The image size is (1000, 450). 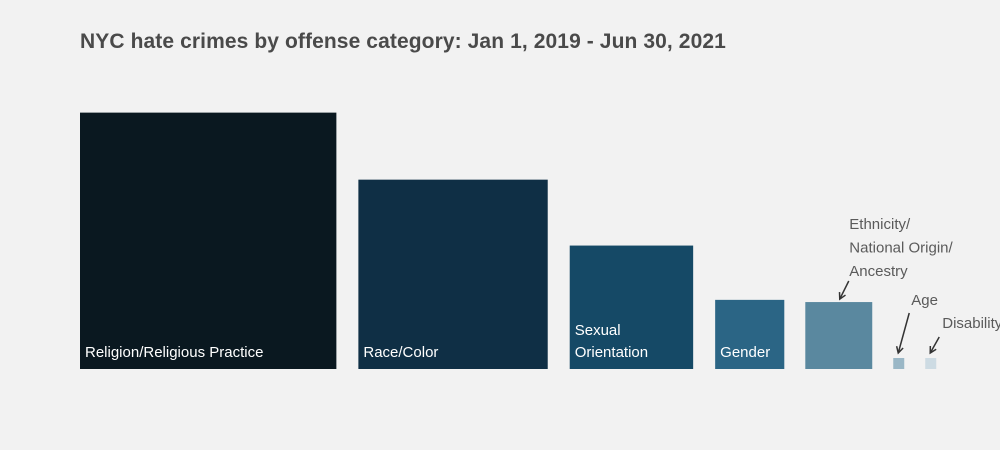 What do you see at coordinates (208, 240) in the screenshot?
I see `square-religion-religious-practice` at bounding box center [208, 240].